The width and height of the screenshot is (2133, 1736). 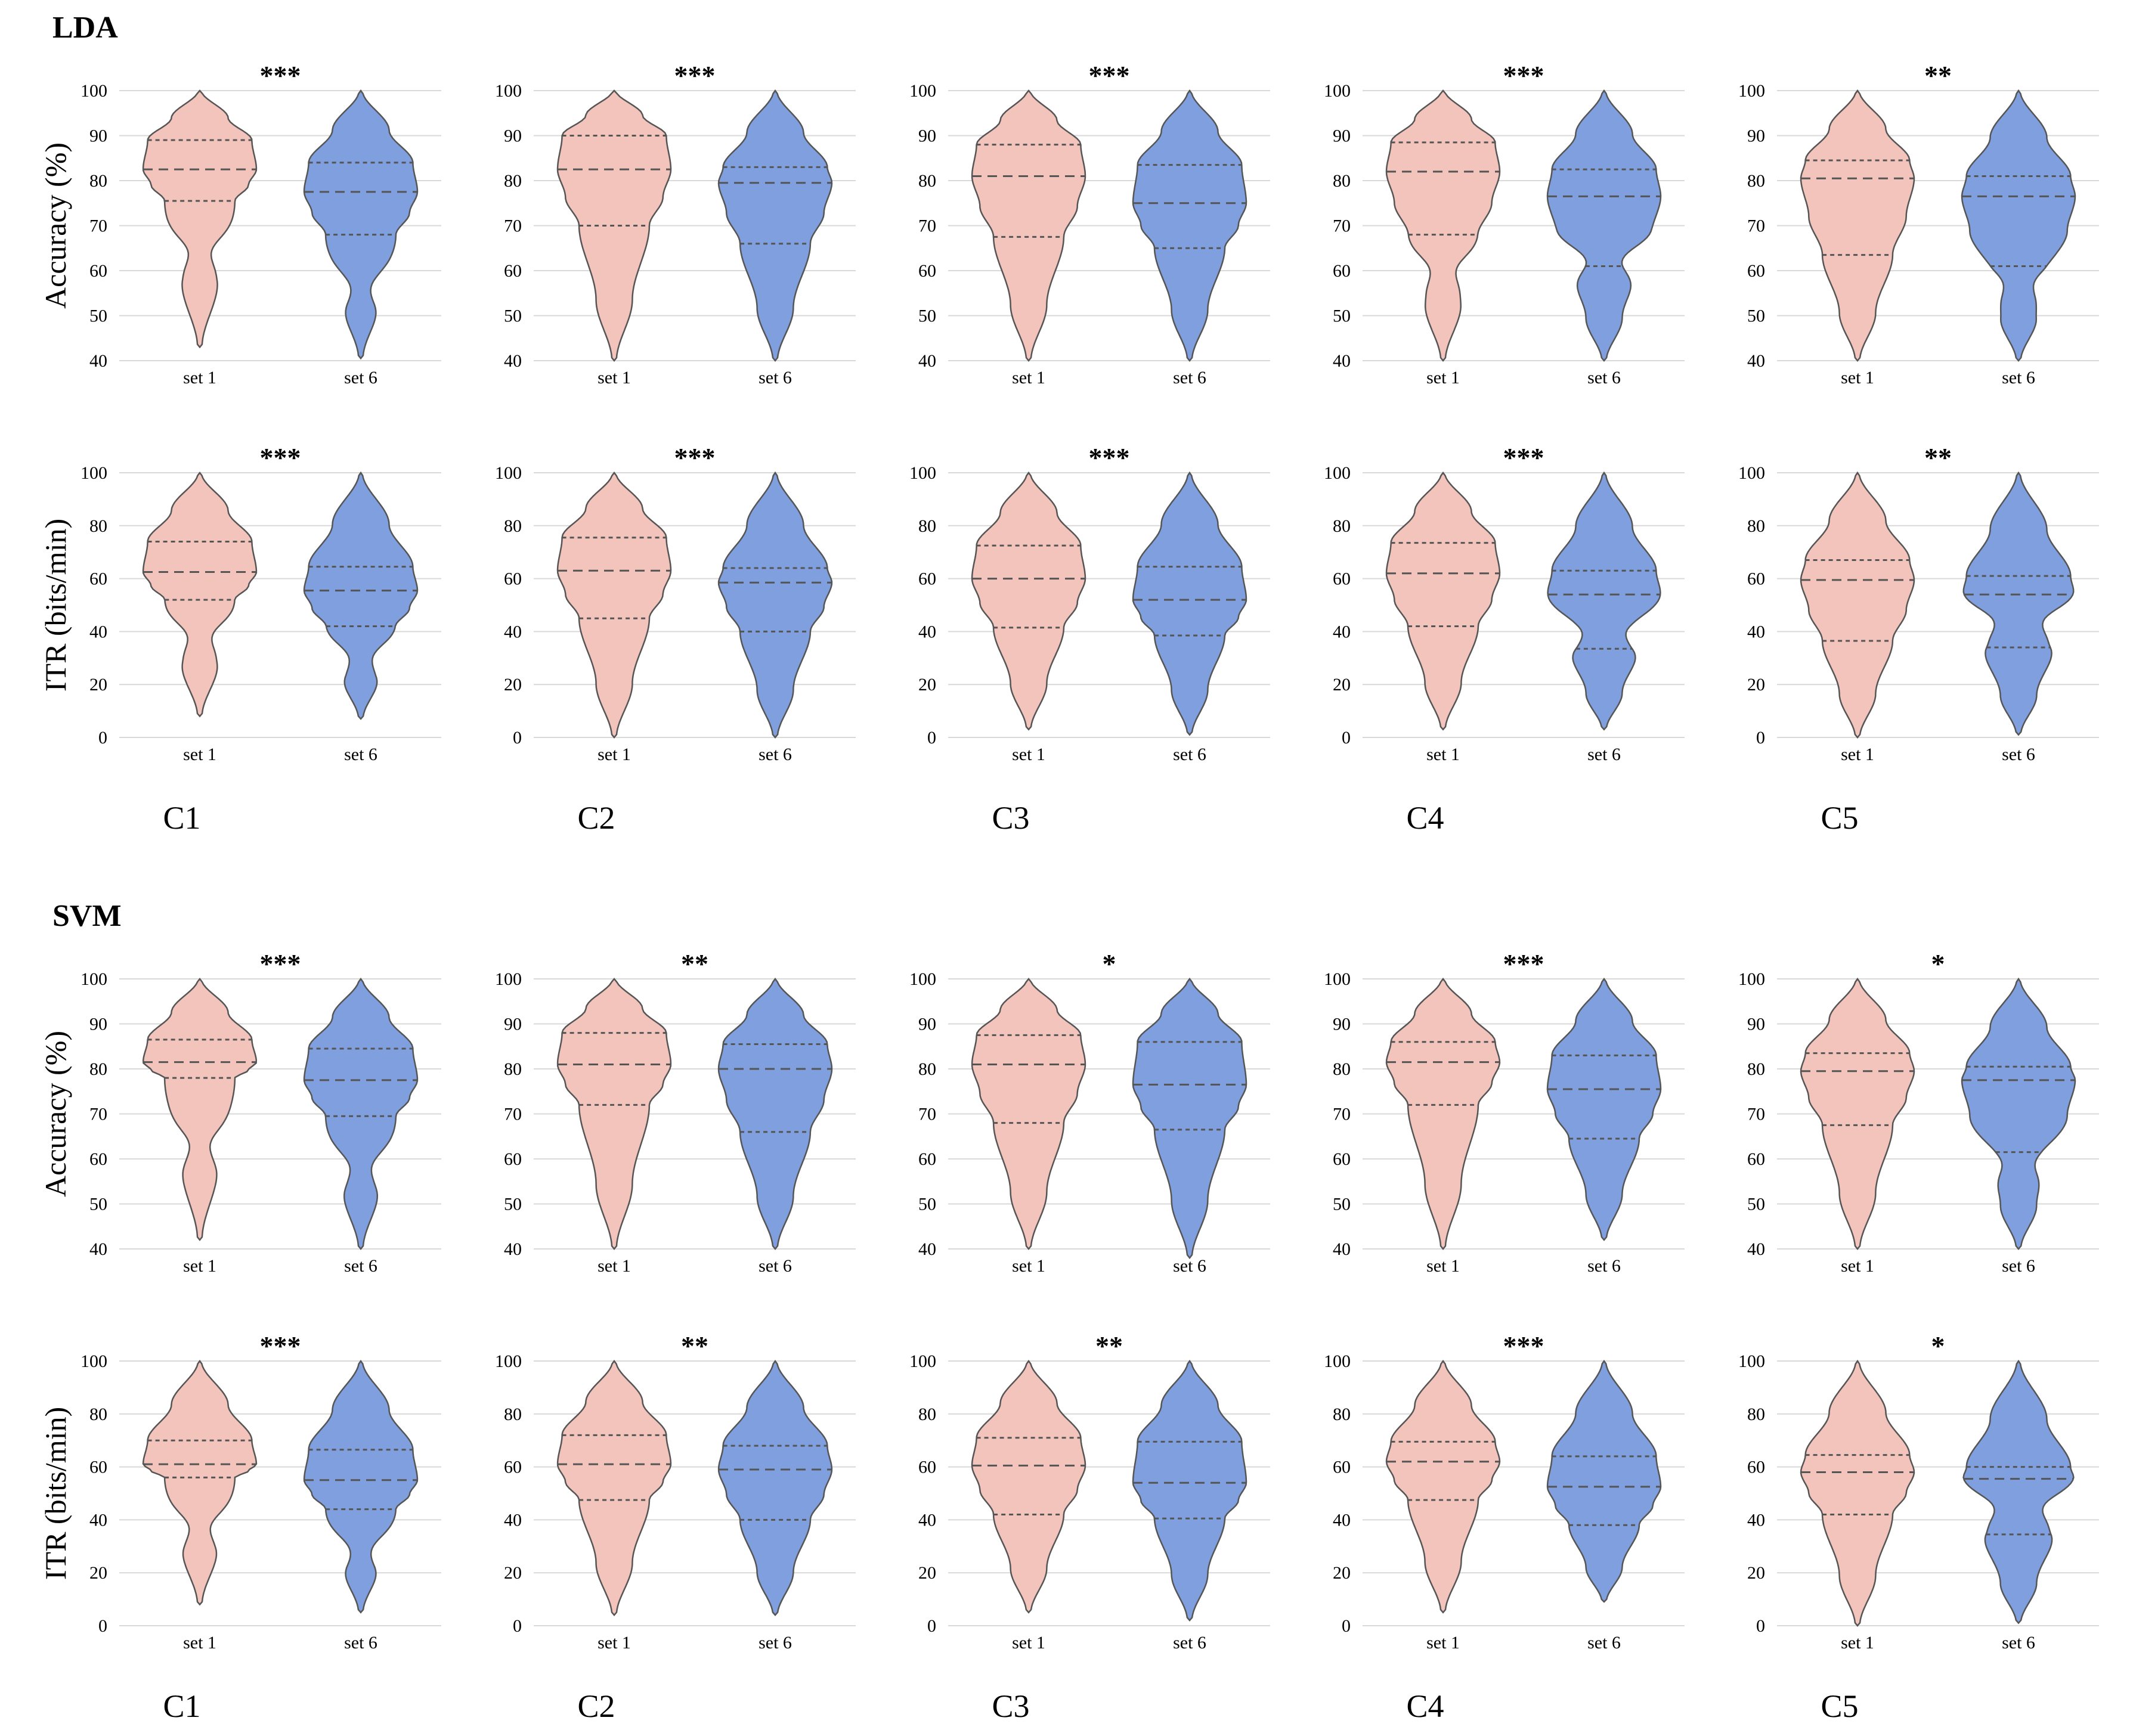 What do you see at coordinates (1089, 603) in the screenshot?
I see `panel-lda-itr-c3: 0 20 40 60 80 100 *** set 1 set 6` at bounding box center [1089, 603].